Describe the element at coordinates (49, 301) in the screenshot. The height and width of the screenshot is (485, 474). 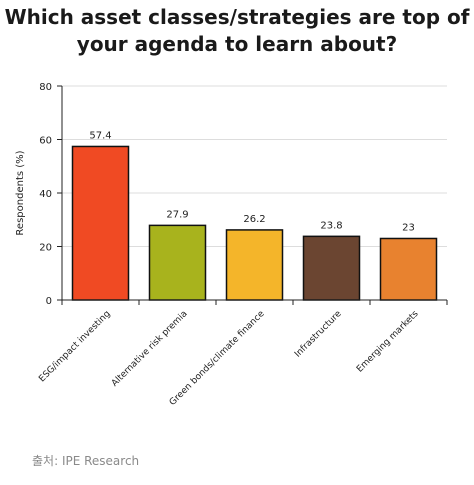
I see `y-tick-label: 0` at that location.